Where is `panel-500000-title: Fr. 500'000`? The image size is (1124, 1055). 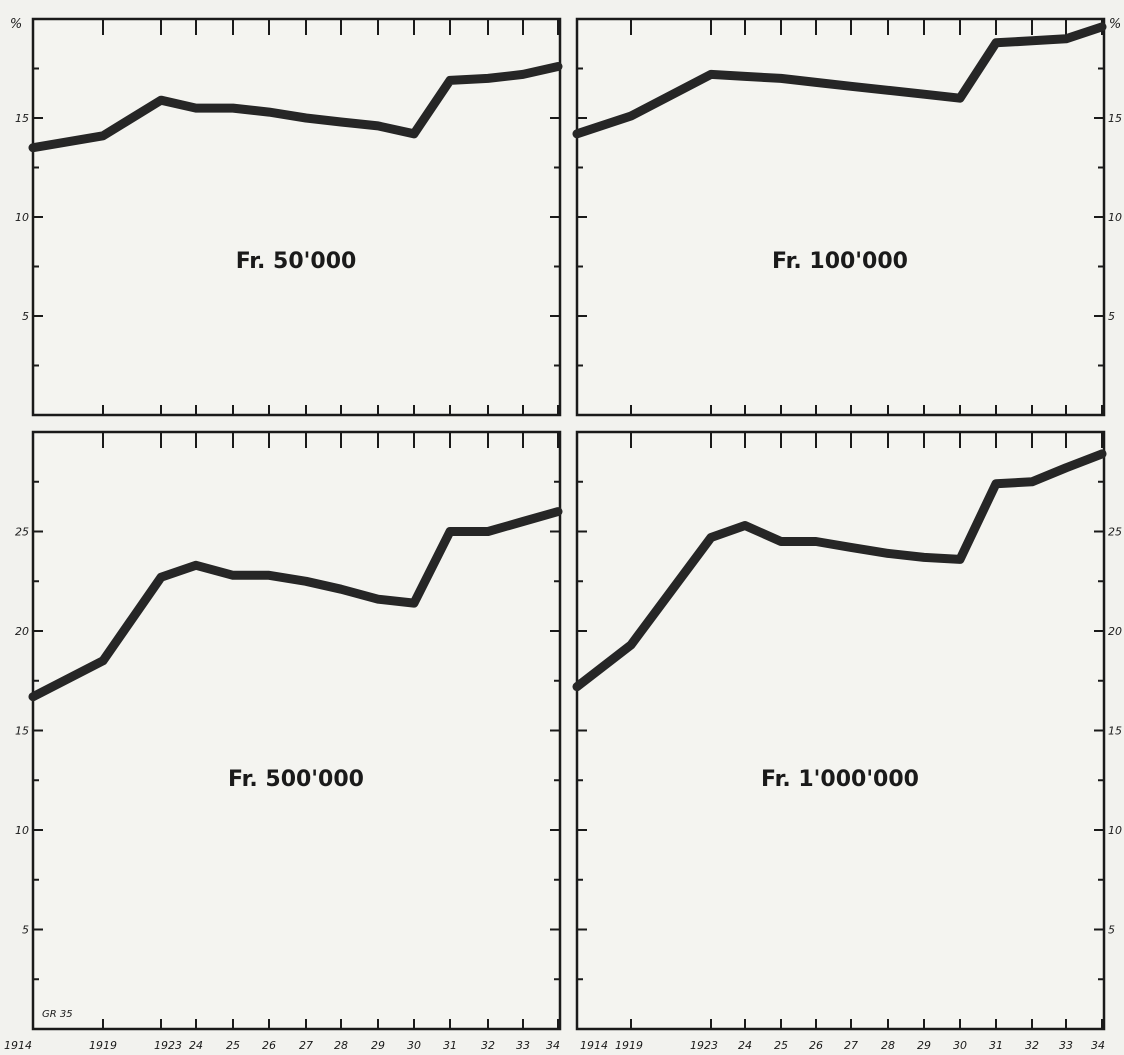
panel-500000-title: Fr. 500'000 is located at coordinates (296, 779).